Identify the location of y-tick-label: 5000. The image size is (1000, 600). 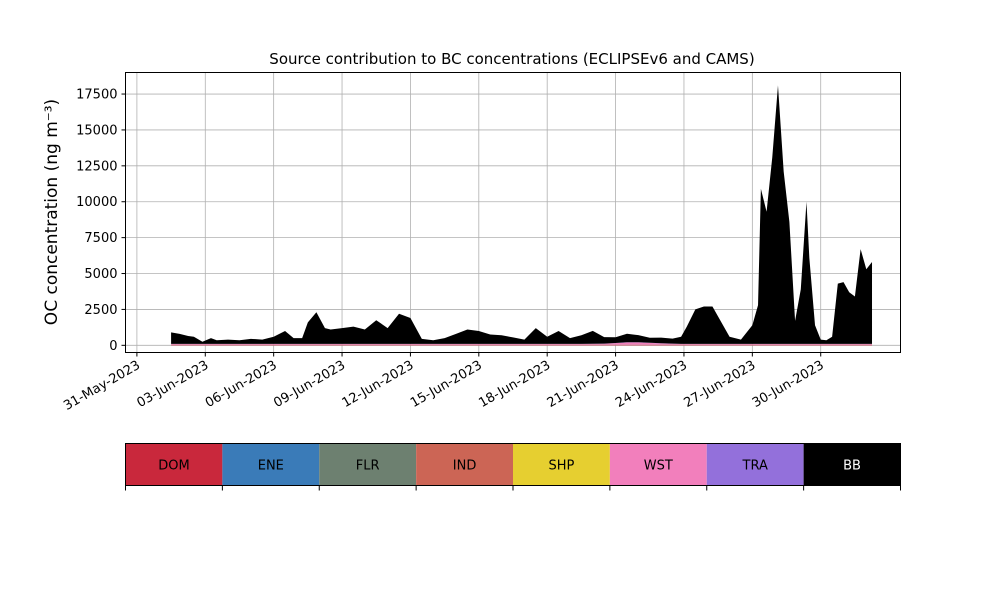
(100, 274).